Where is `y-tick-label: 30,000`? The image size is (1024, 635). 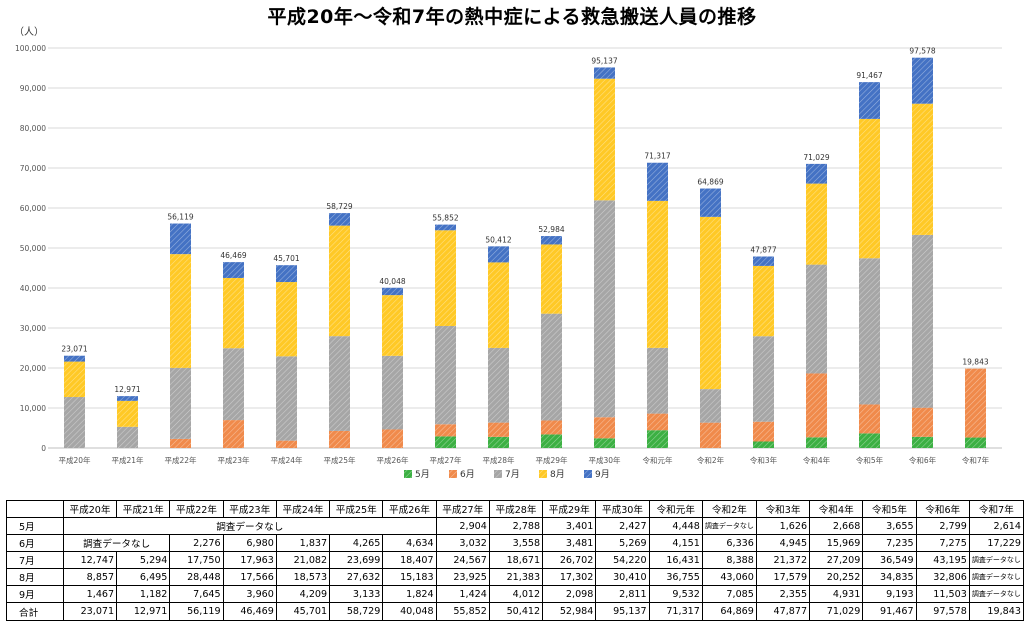
y-tick-label: 30,000 is located at coordinates (33, 328).